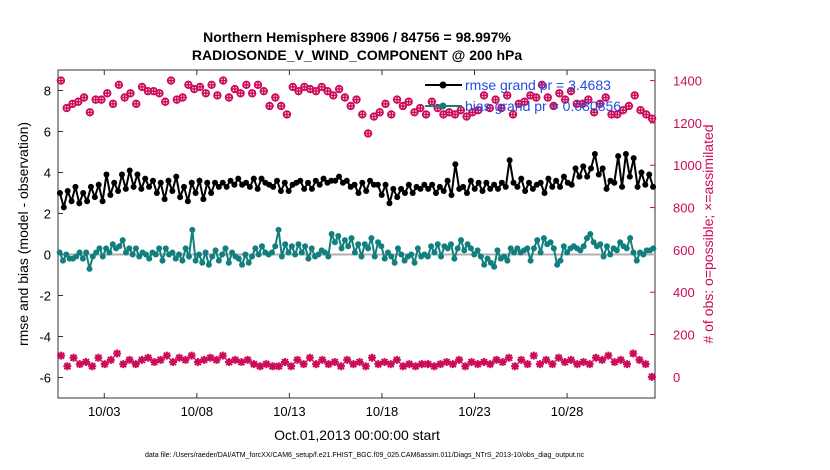 The height and width of the screenshot is (470, 830). Describe the element at coordinates (684, 292) in the screenshot. I see `y-right-tick-label: 400` at that location.